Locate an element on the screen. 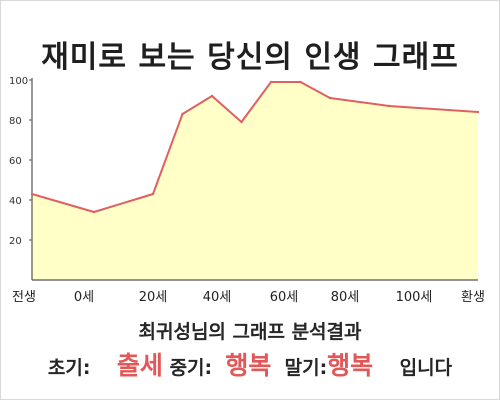 This screenshot has width=500, height=400. early-label: 초기: is located at coordinates (69, 368).